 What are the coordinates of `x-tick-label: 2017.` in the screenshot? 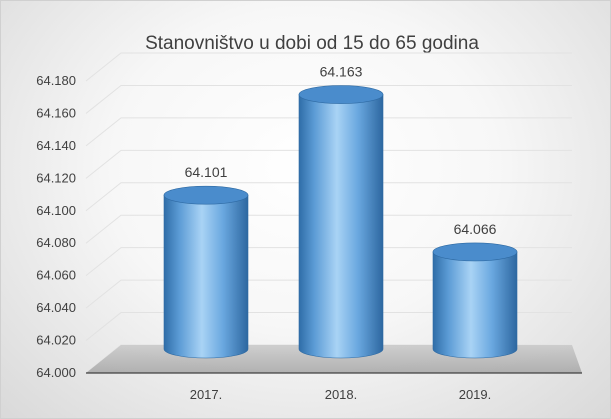 It's located at (206, 394).